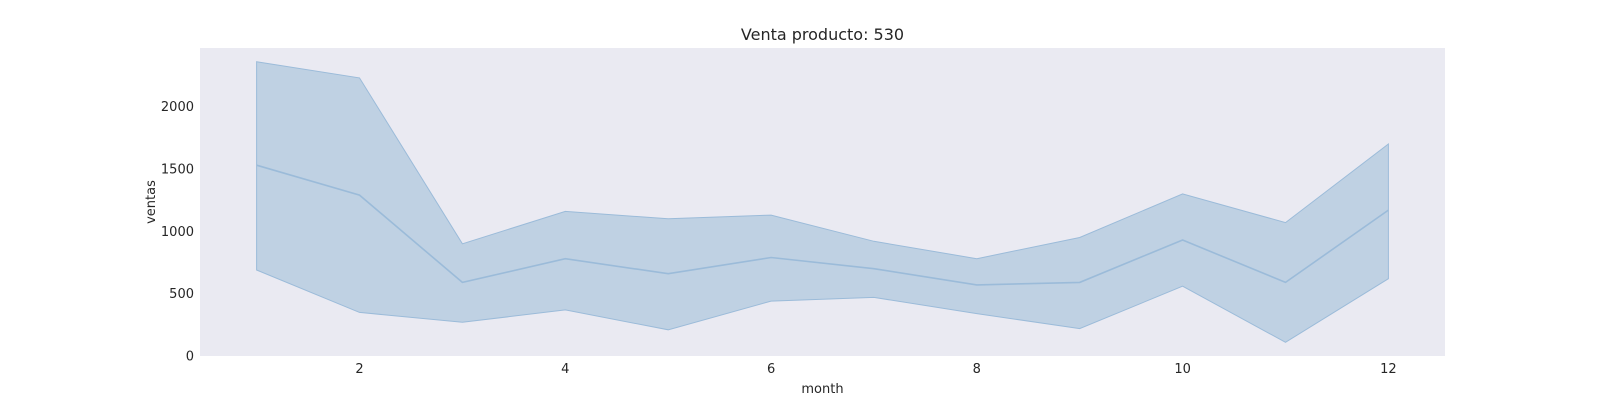 The width and height of the screenshot is (1600, 400). I want to click on x-tick-label: 10, so click(1182, 369).